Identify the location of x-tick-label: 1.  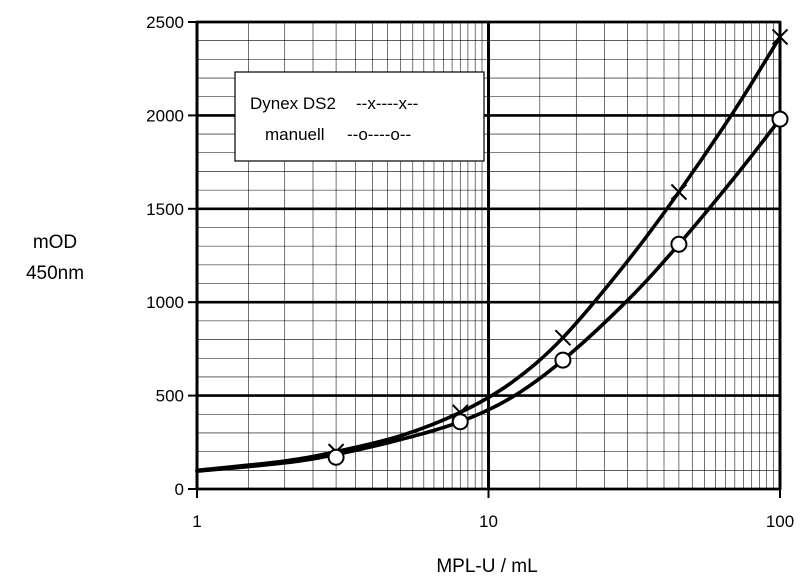
(196, 521).